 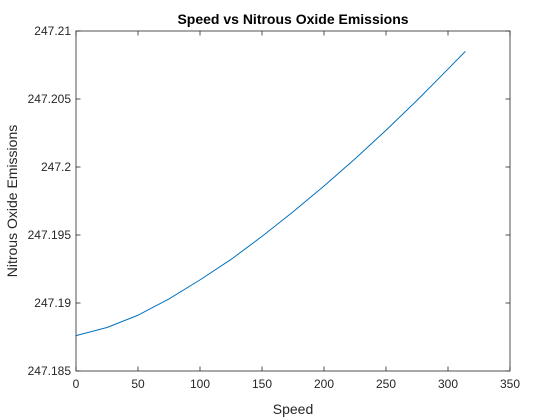 I want to click on y-tick-label: 247.2, so click(x=56, y=167).